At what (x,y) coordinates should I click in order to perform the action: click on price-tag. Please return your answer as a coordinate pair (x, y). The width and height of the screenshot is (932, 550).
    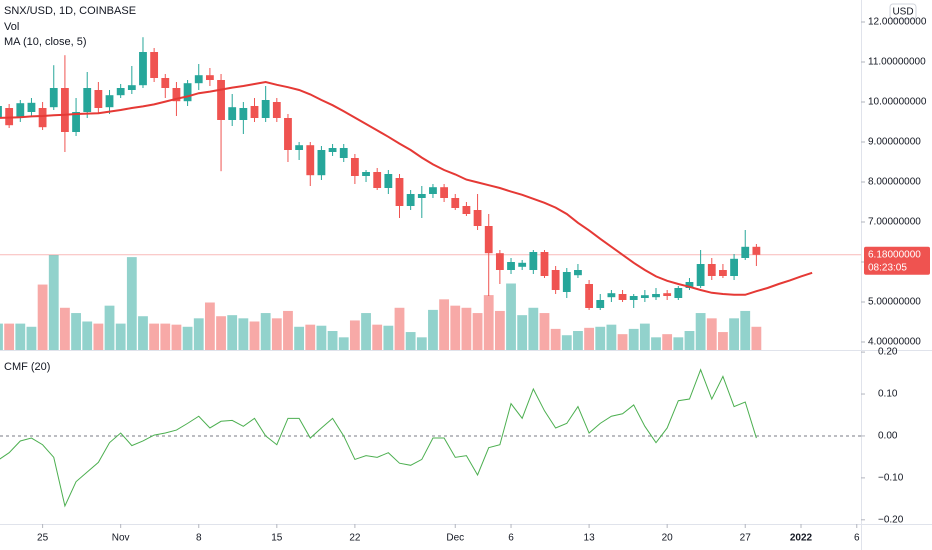
    Looking at the image, I should click on (897, 260).